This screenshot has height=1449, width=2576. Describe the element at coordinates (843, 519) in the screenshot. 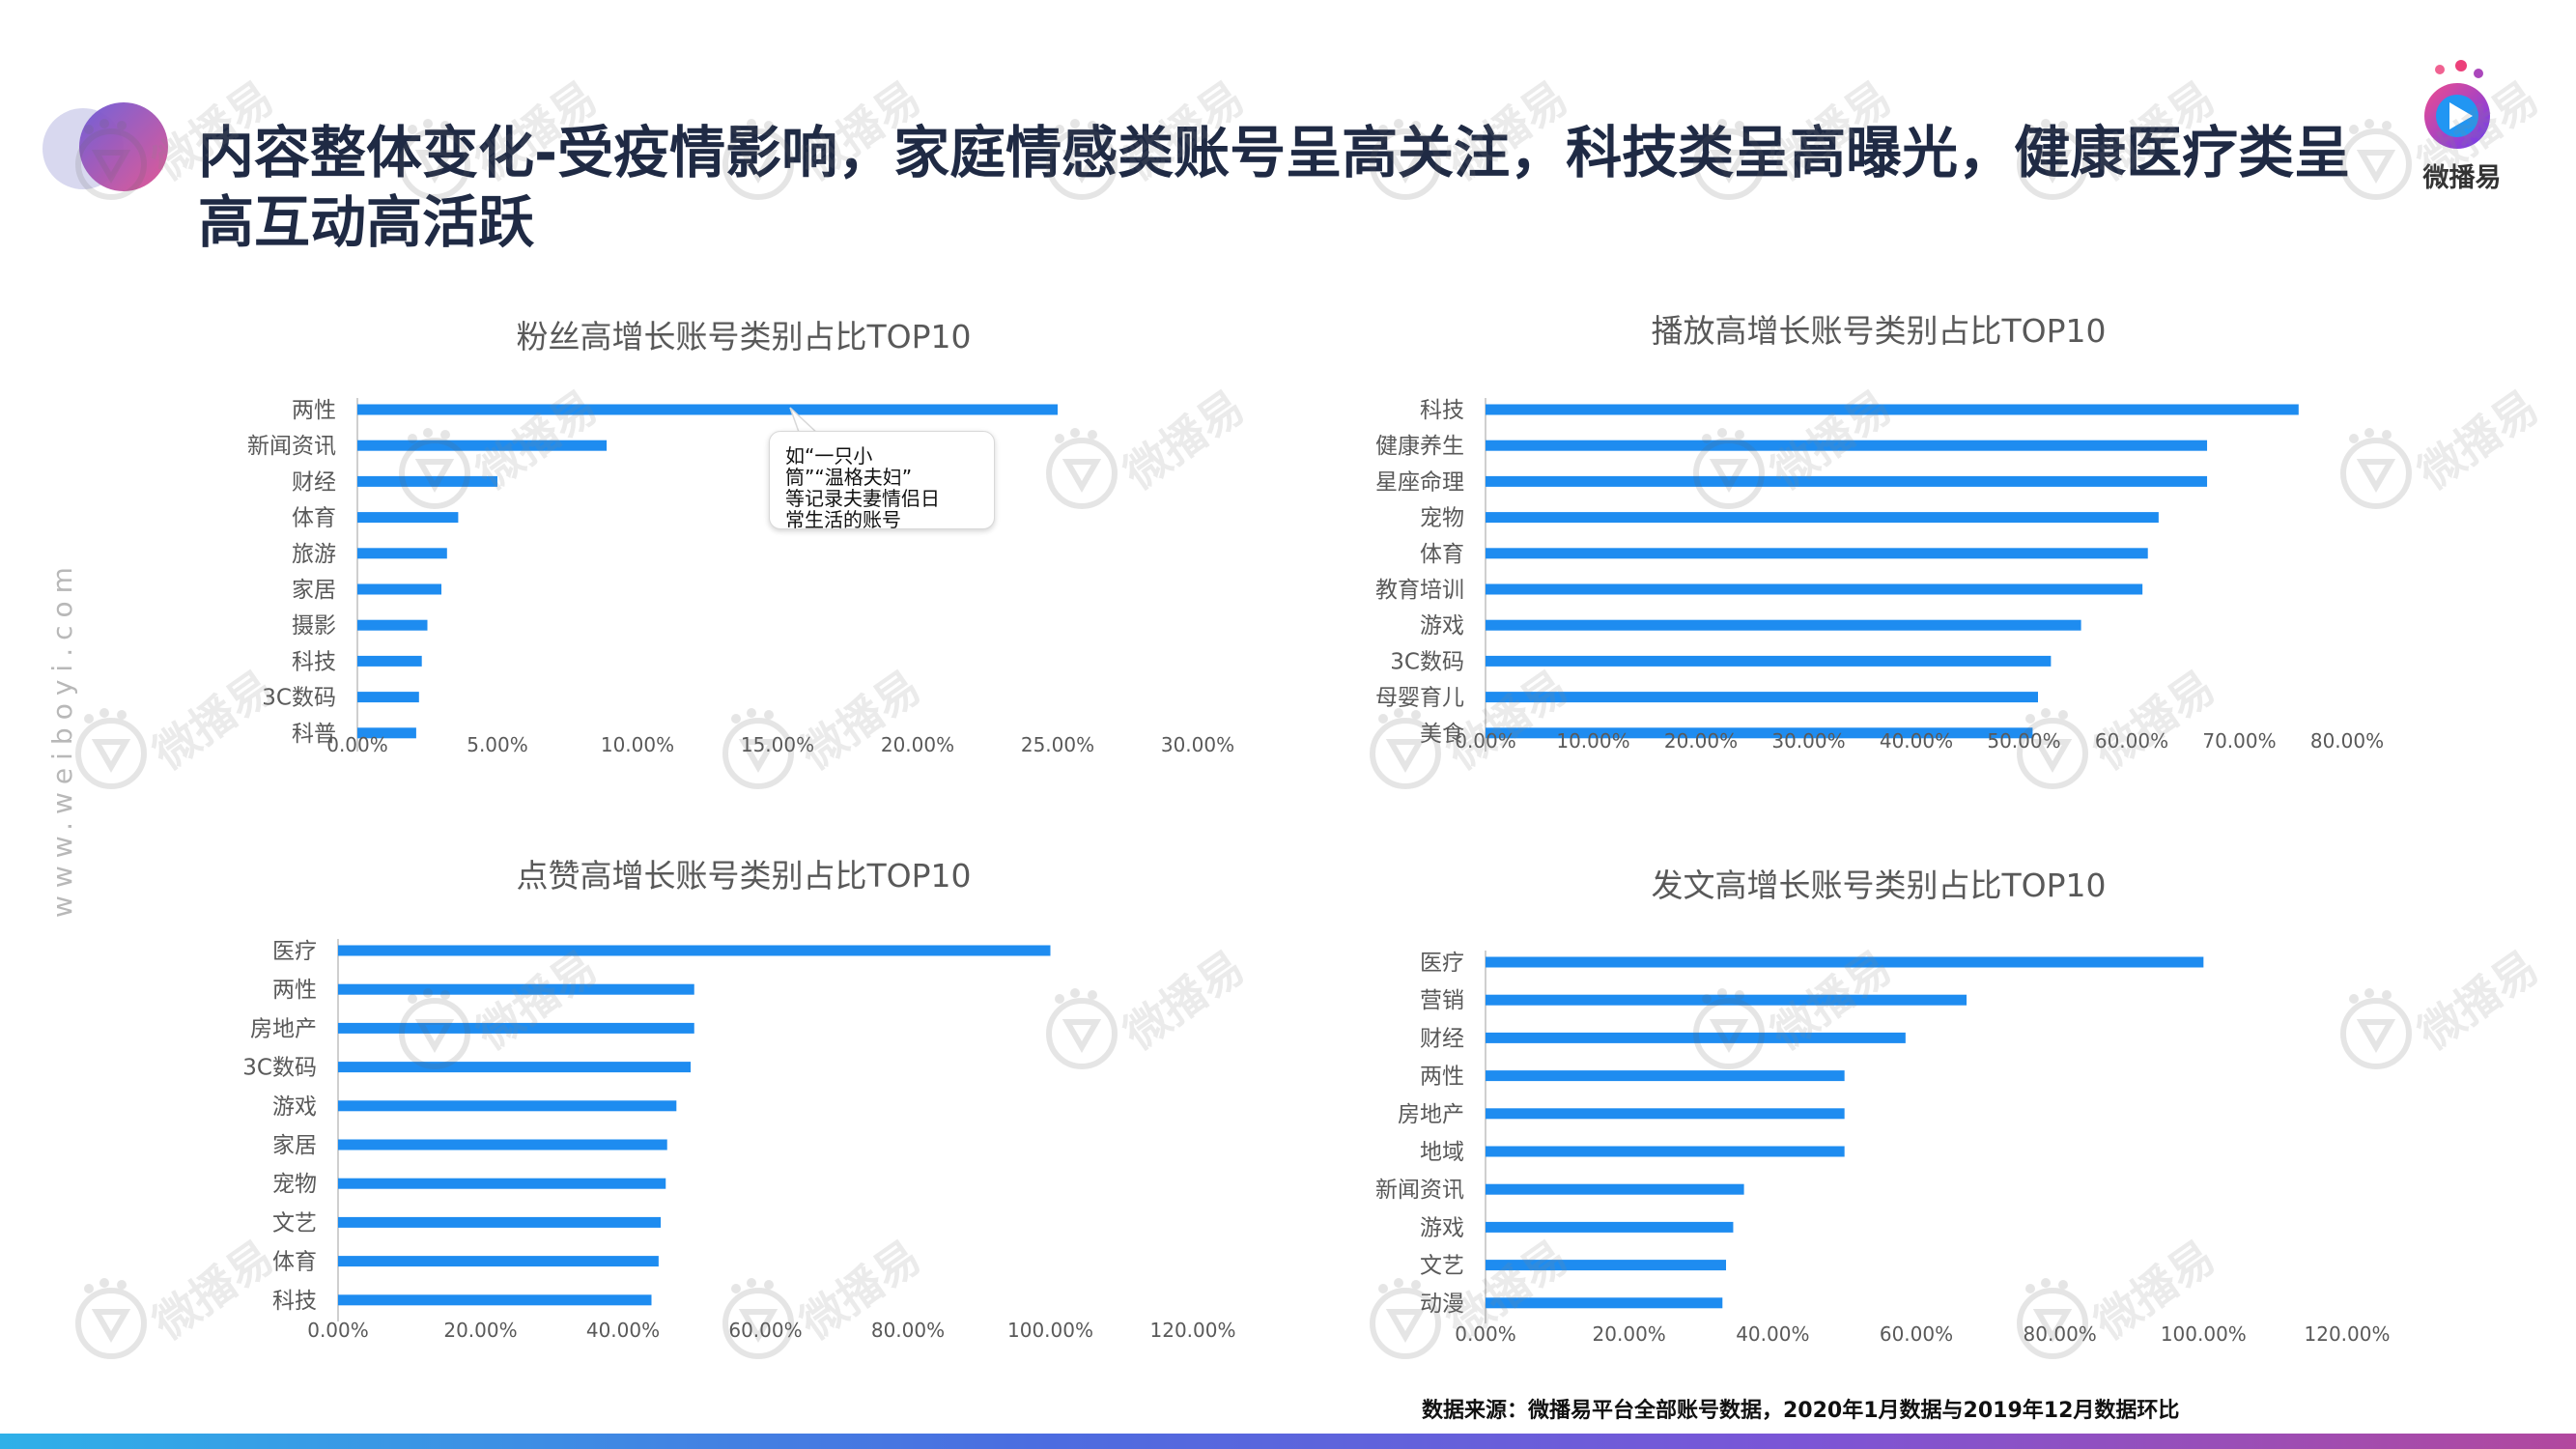

I see `callout-line: 常生活的账号` at that location.